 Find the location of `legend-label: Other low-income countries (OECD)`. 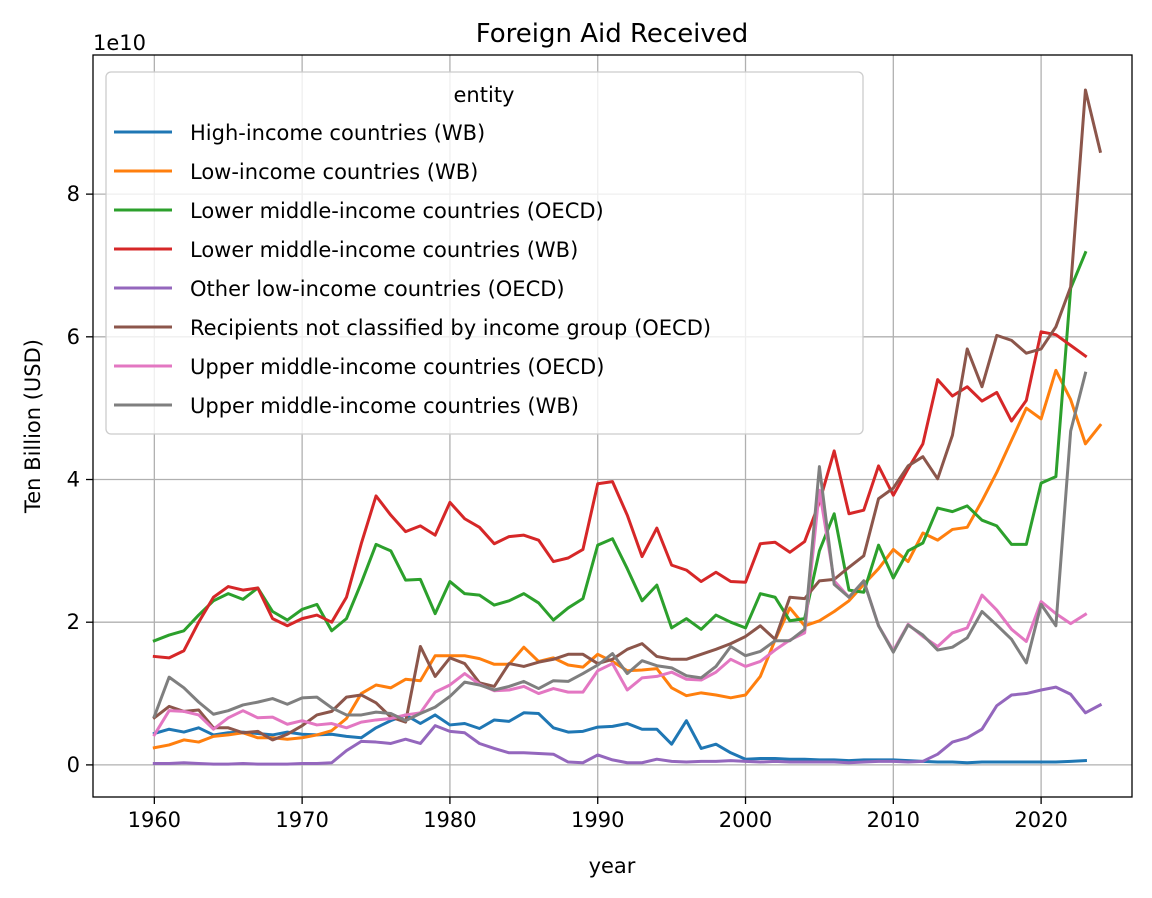

legend-label: Other low-income countries (OECD) is located at coordinates (377, 289).